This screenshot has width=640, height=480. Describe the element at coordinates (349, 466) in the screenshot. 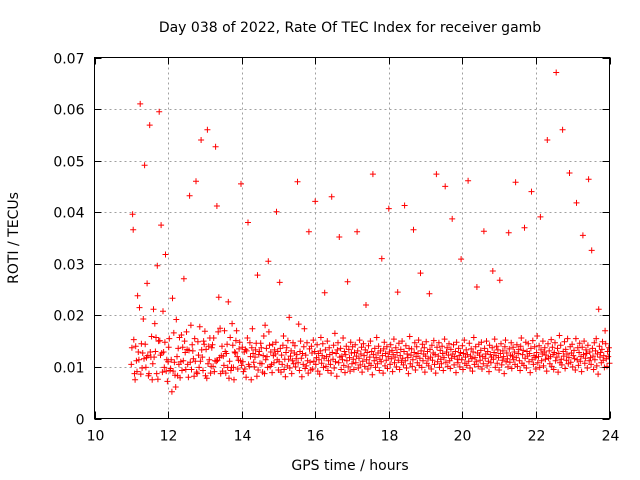

I see `x-axis-label: GPS time / hours` at that location.